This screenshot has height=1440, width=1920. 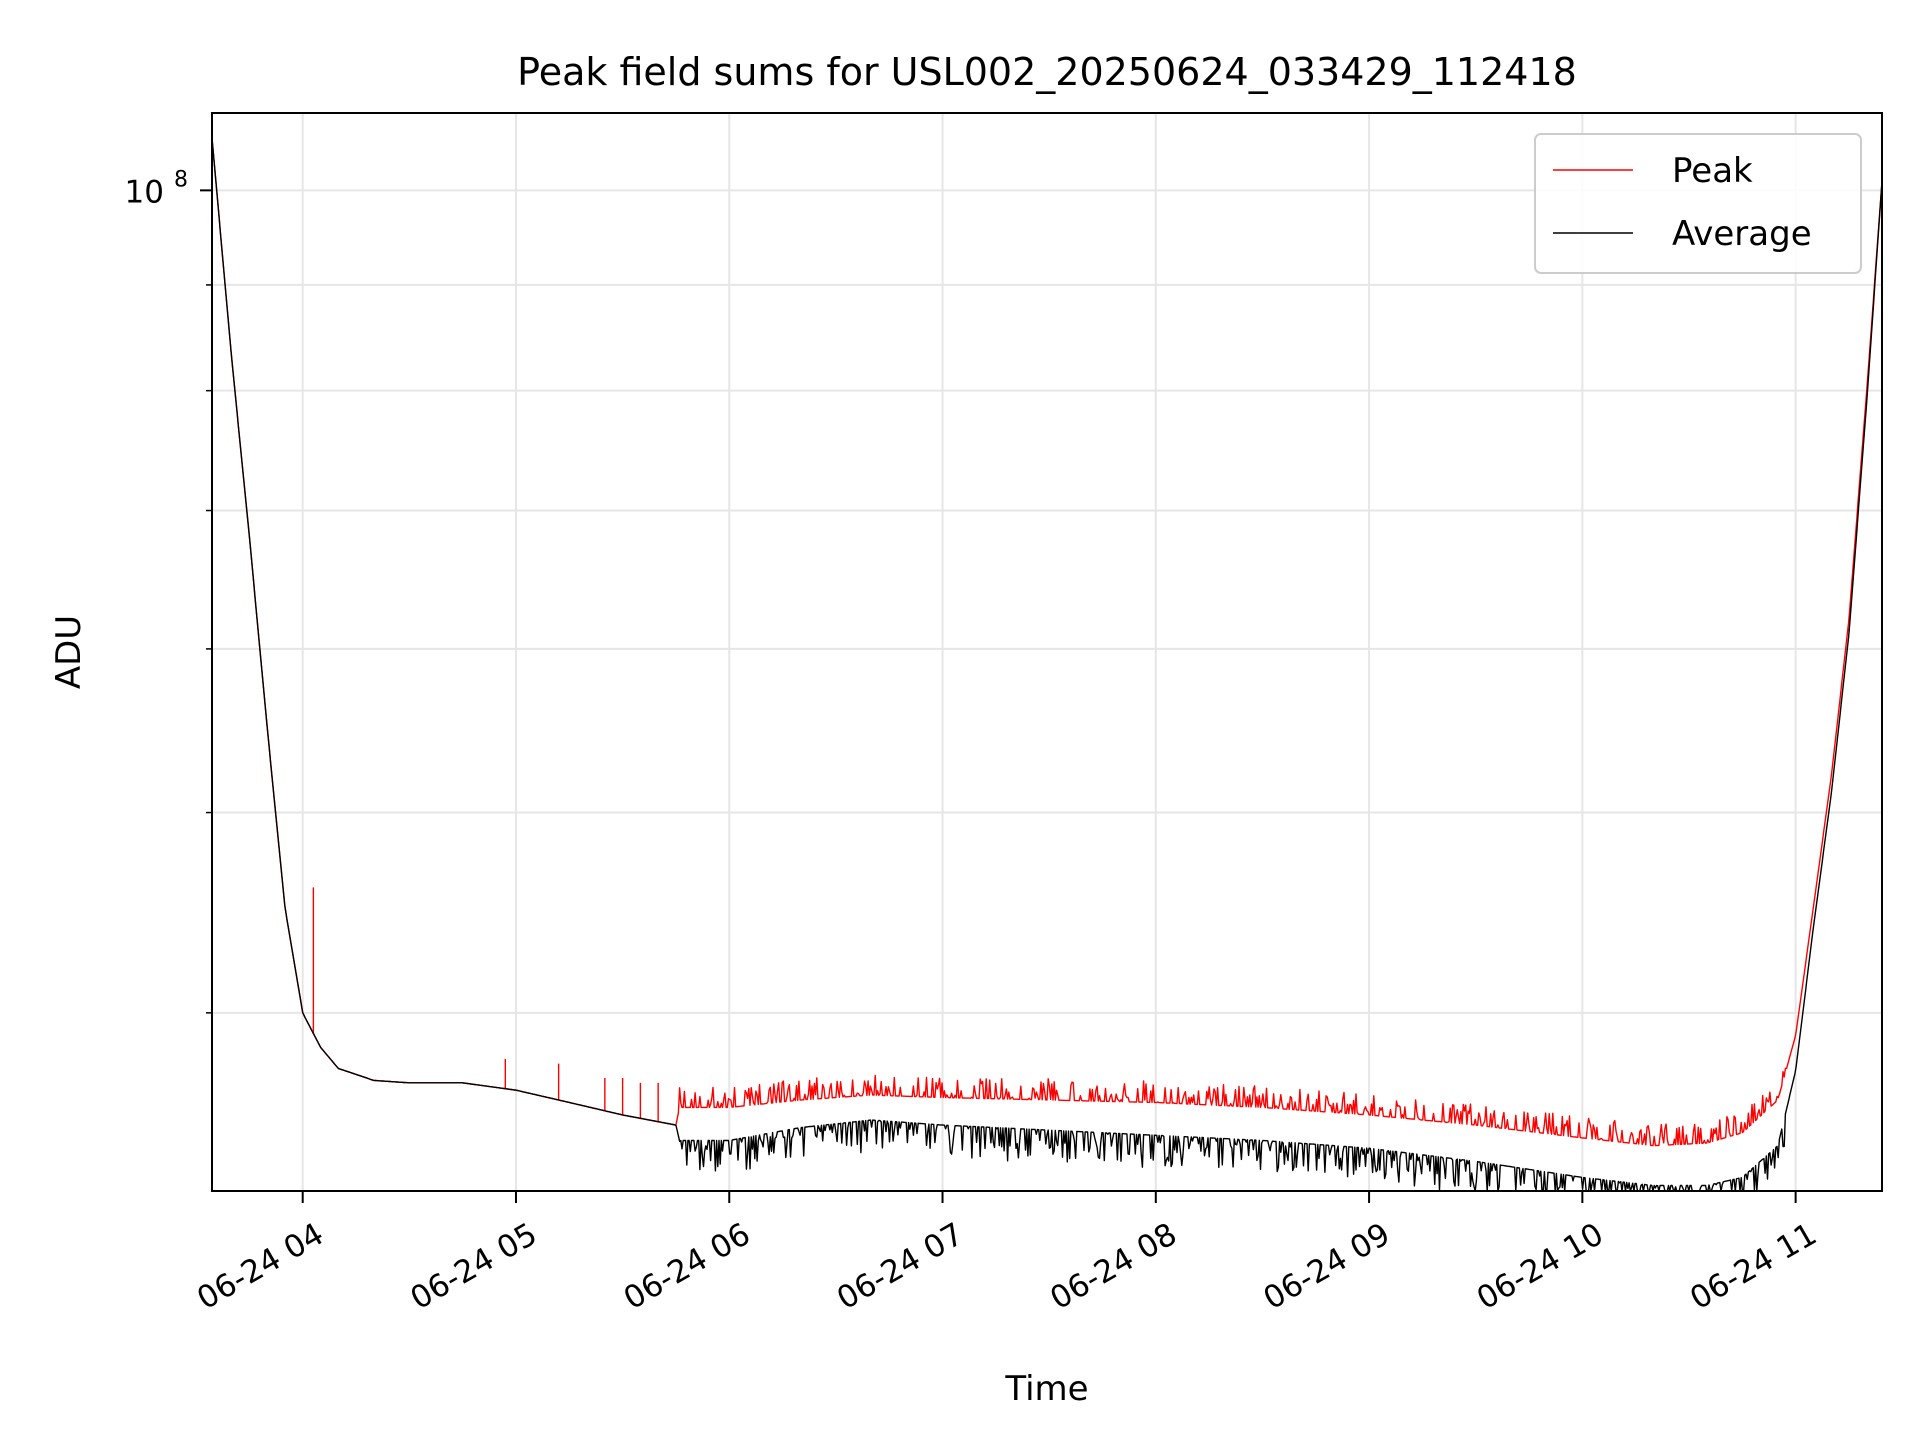 What do you see at coordinates (69, 652) in the screenshot?
I see `y-axis-label: ADU` at bounding box center [69, 652].